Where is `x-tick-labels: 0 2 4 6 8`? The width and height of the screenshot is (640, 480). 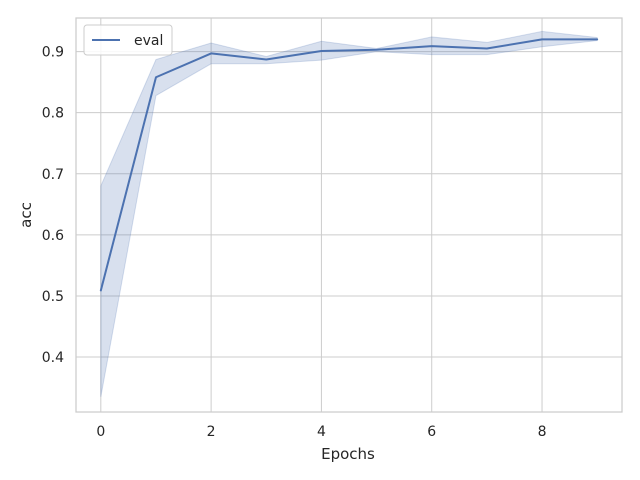 x-tick-labels: 0 2 4 6 8 is located at coordinates (321, 432).